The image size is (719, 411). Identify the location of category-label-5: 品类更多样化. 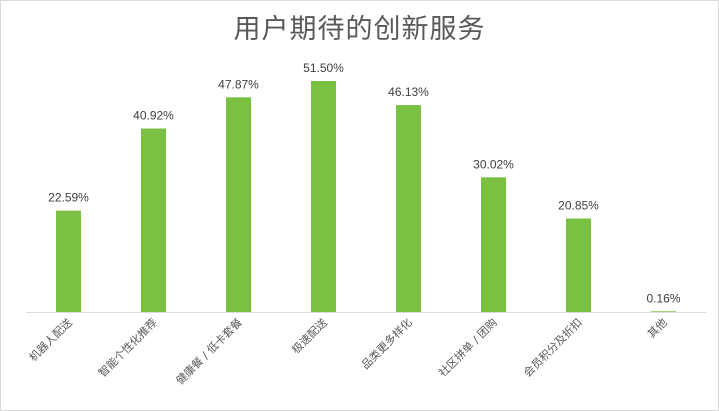
(386, 343).